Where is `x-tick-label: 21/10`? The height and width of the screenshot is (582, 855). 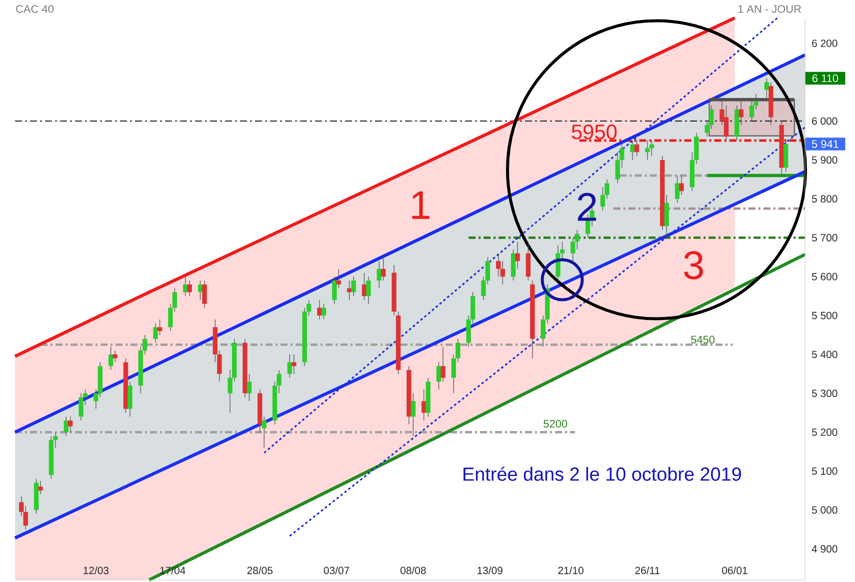 x-tick-label: 21/10 is located at coordinates (571, 570).